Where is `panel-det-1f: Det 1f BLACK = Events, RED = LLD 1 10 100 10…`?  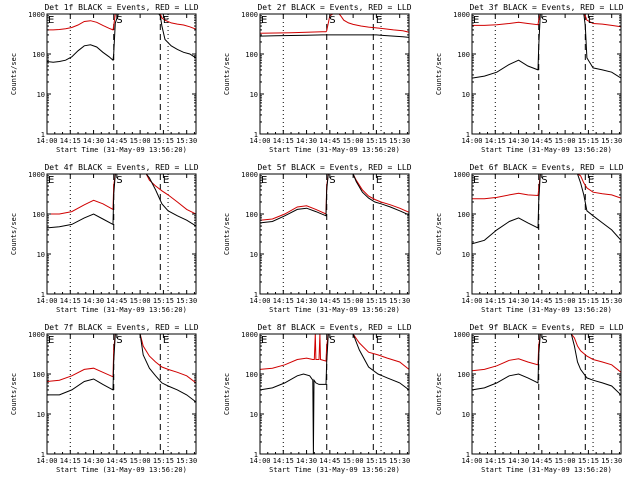 panel-det-1f: Det 1f BLACK = Events, RED = LLD 1 10 100 10… is located at coordinates (104, 78).